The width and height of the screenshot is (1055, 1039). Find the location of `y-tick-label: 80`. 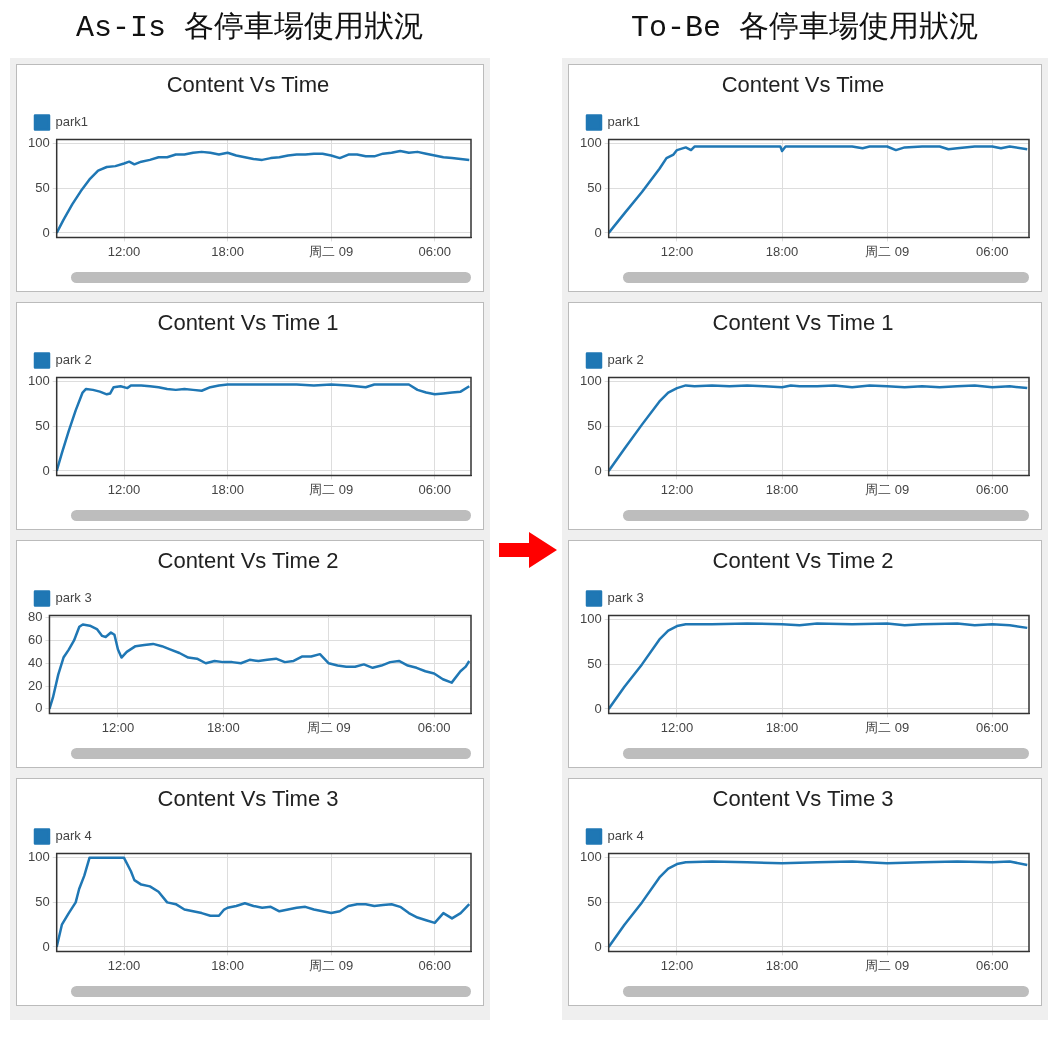

y-tick-label: 80 is located at coordinates (35, 617).